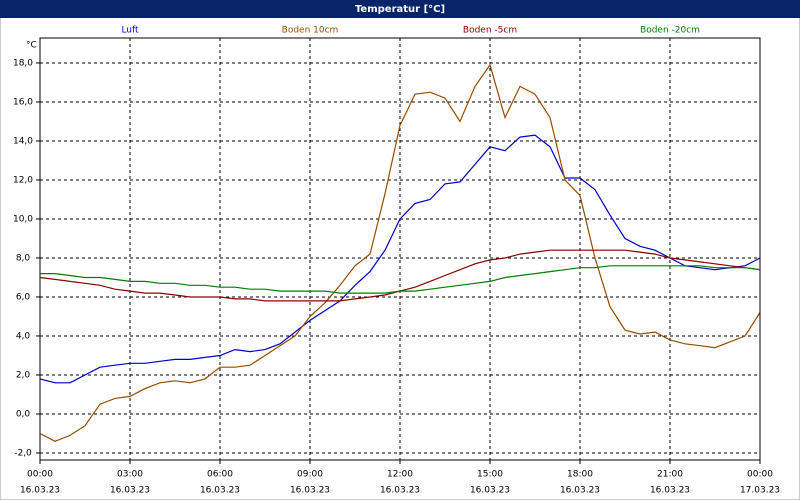 The image size is (800, 500). What do you see at coordinates (23, 219) in the screenshot?
I see `y-tick-label: 10,0` at bounding box center [23, 219].